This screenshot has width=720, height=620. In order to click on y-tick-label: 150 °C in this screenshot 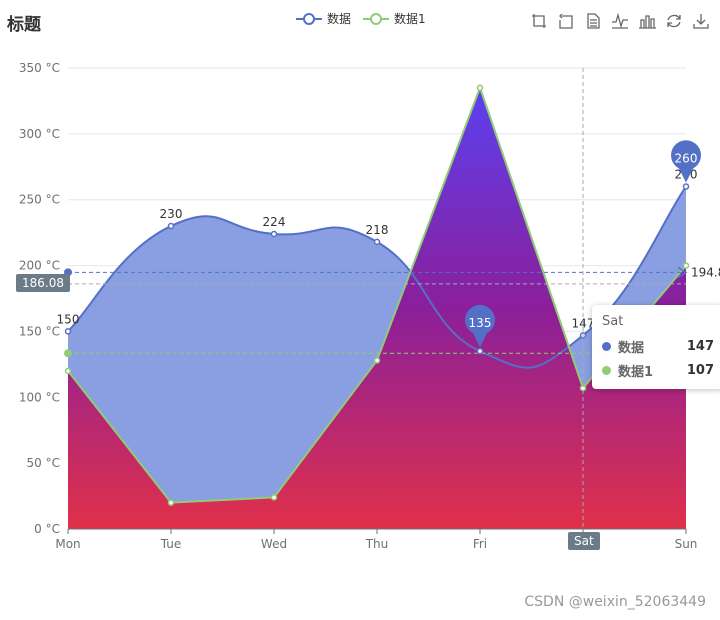, I will do `click(39, 331)`.